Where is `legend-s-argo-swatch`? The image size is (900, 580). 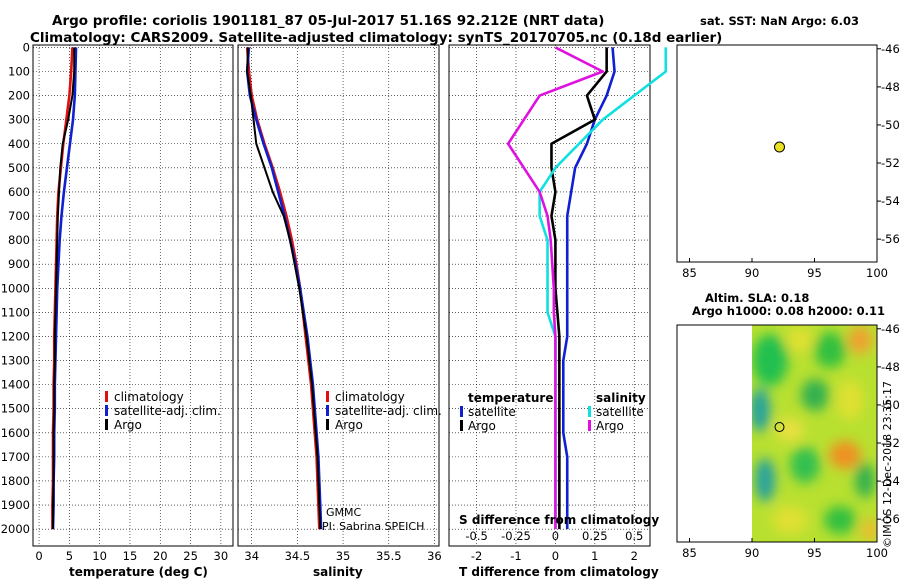 legend-s-argo-swatch is located at coordinates (589, 425).